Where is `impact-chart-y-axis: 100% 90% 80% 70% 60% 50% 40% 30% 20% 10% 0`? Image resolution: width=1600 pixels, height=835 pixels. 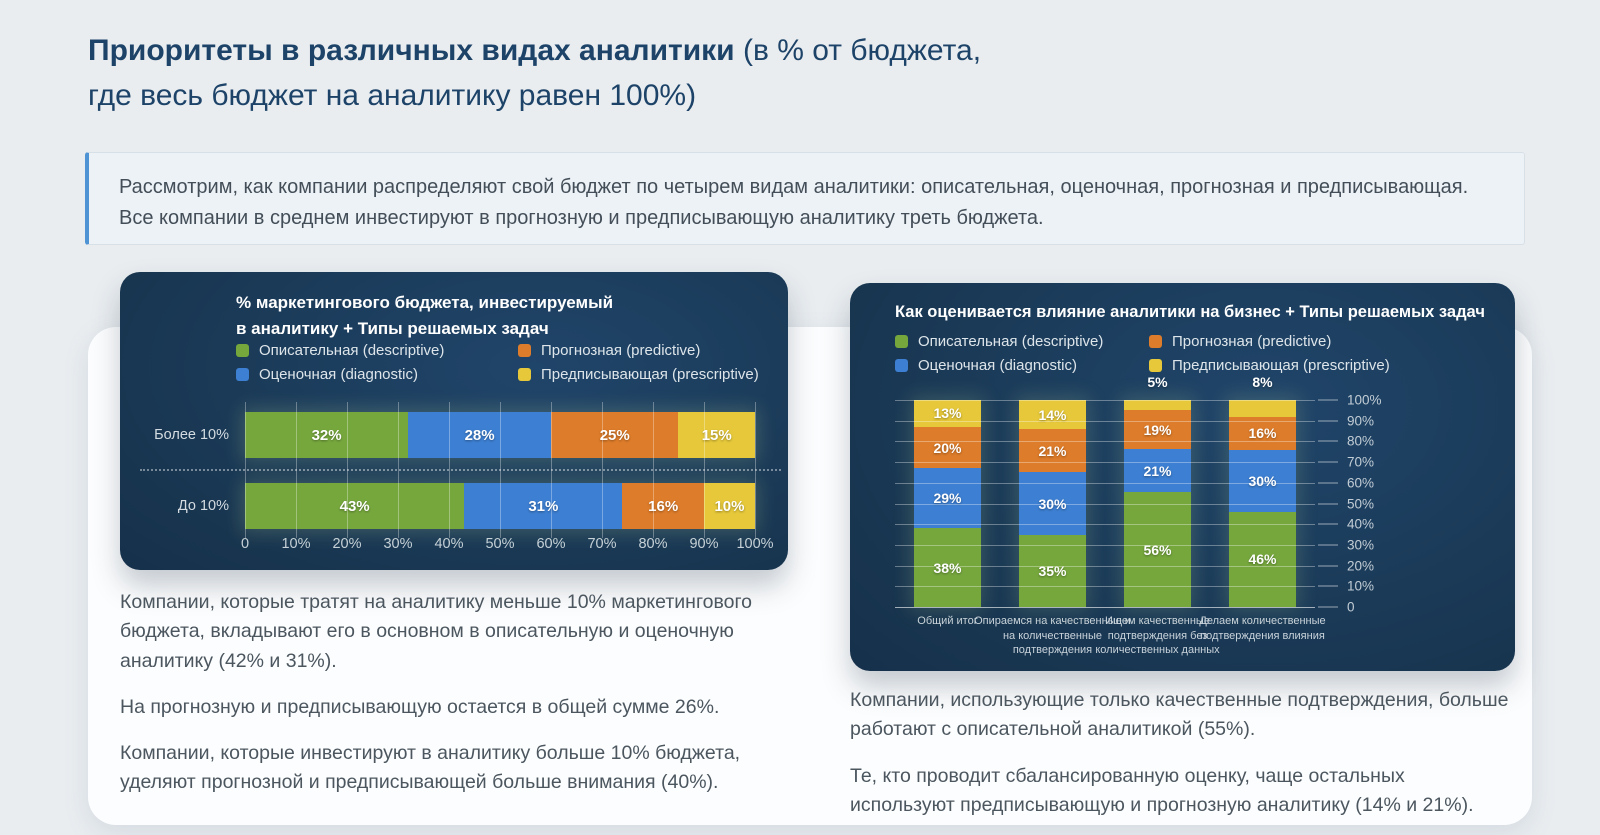 impact-chart-y-axis: 100% 90% 80% 70% 60% 50% 40% 30% 20% 10% 0 is located at coordinates (1361, 504).